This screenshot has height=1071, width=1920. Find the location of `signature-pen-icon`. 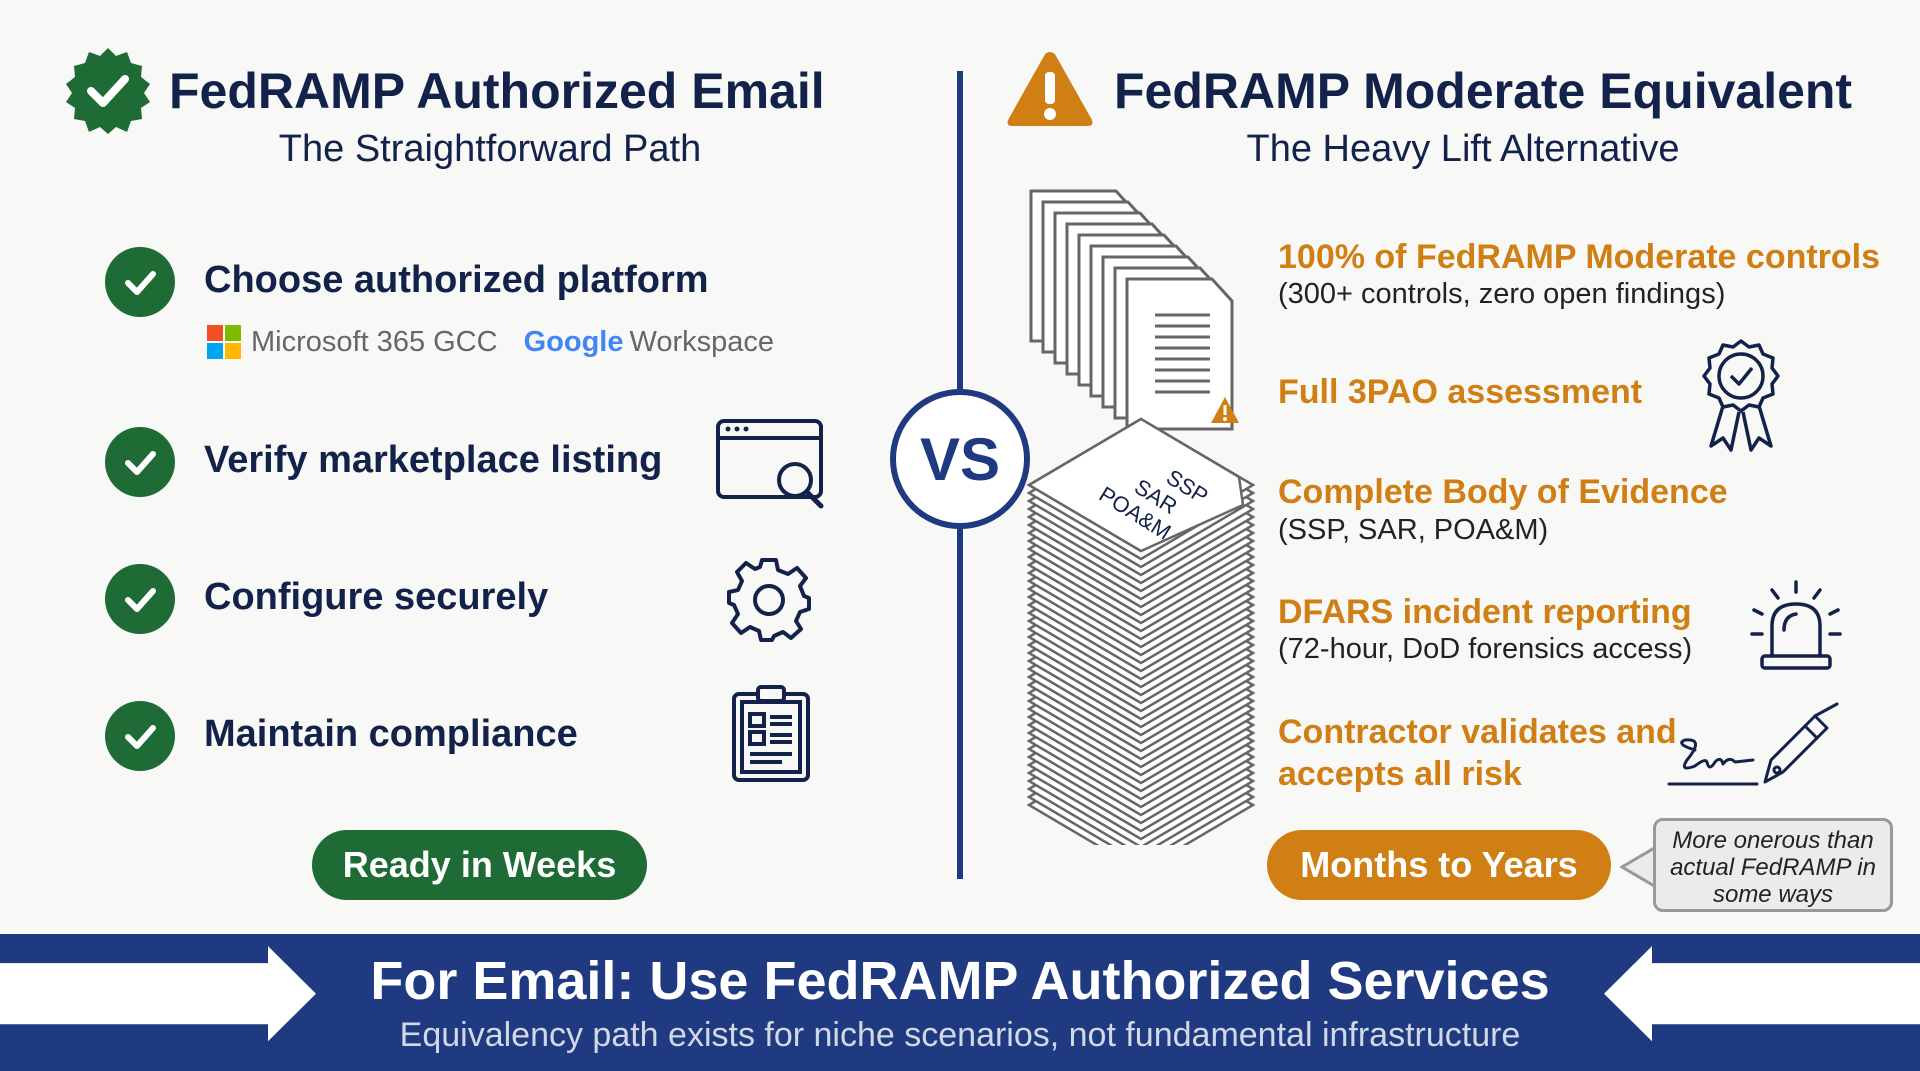

signature-pen-icon is located at coordinates (1753, 744).